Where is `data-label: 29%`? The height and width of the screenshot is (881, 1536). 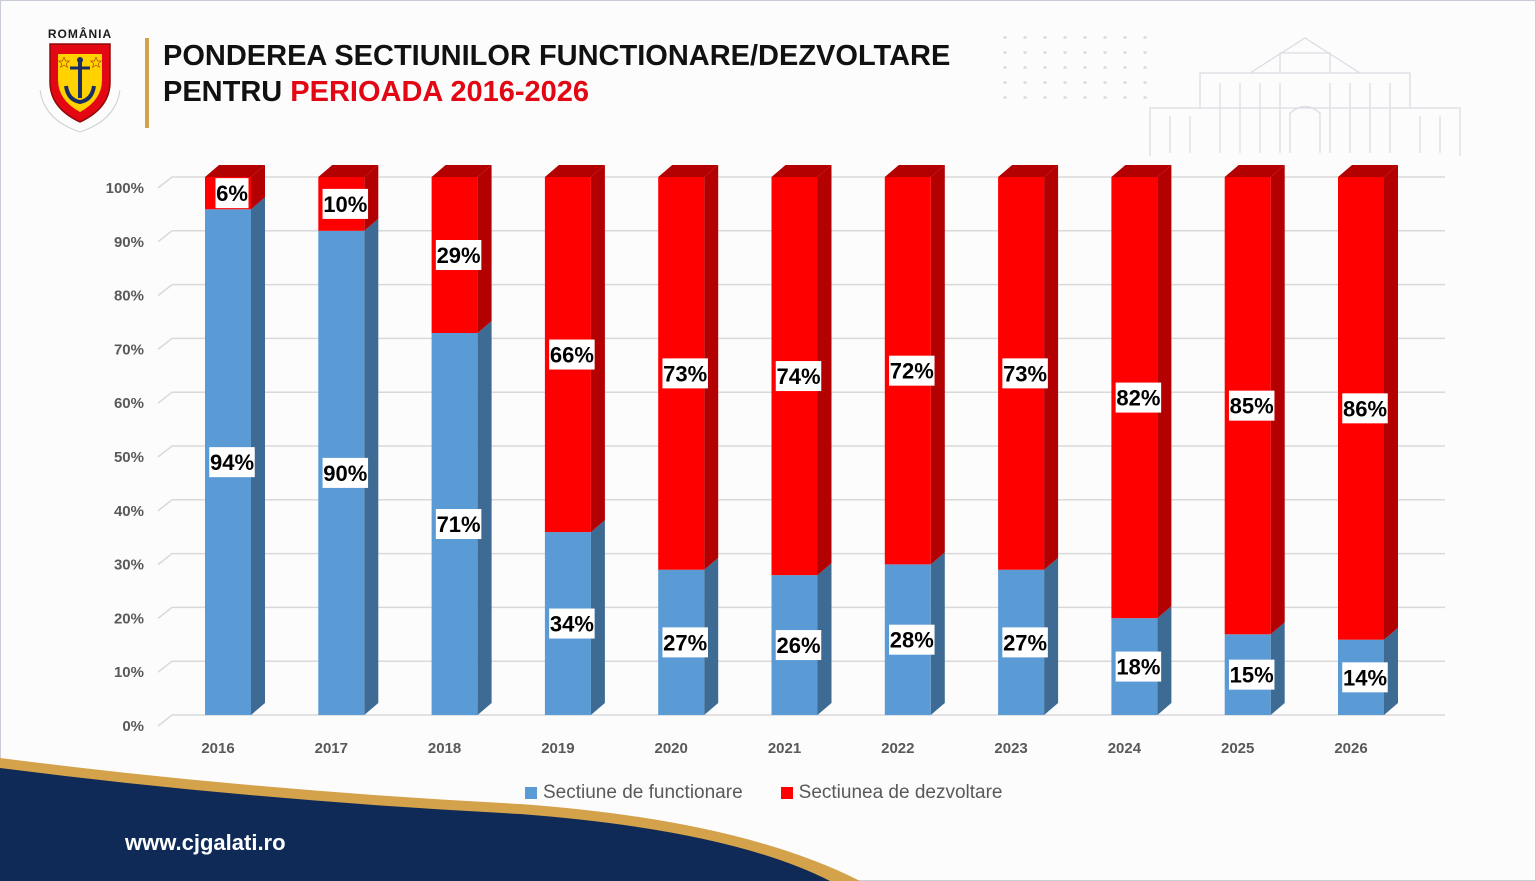
data-label: 29% is located at coordinates (459, 255).